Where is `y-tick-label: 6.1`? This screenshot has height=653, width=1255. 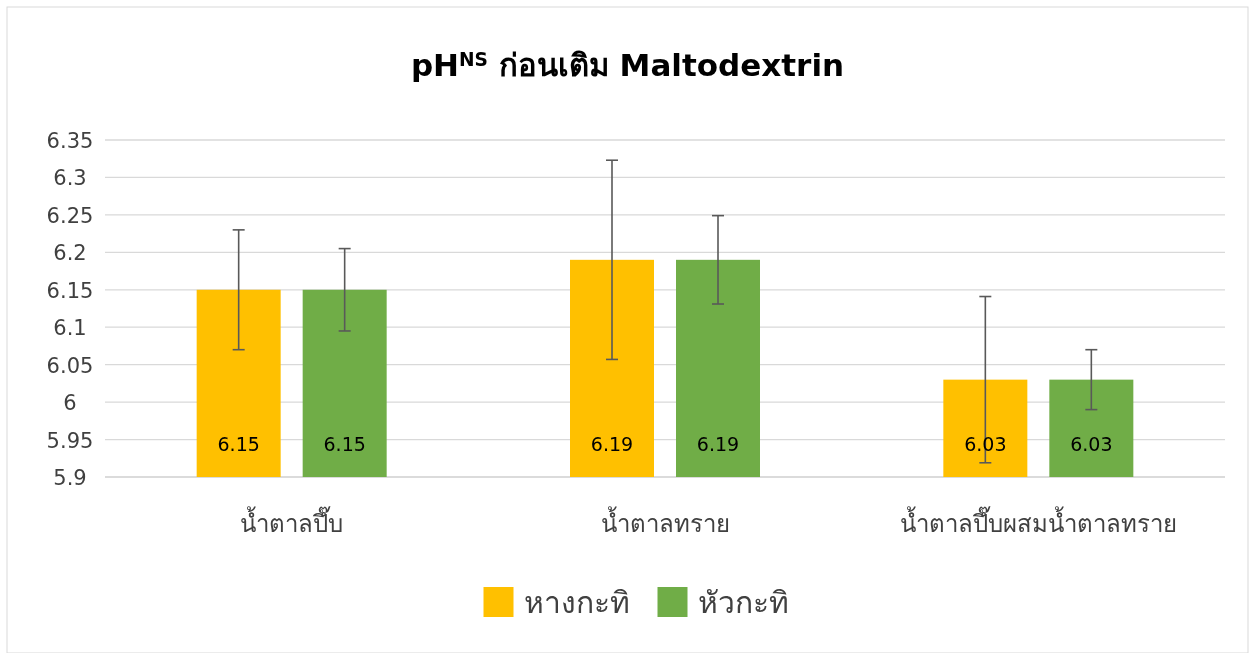
y-tick-label: 6.1 is located at coordinates (70, 328).